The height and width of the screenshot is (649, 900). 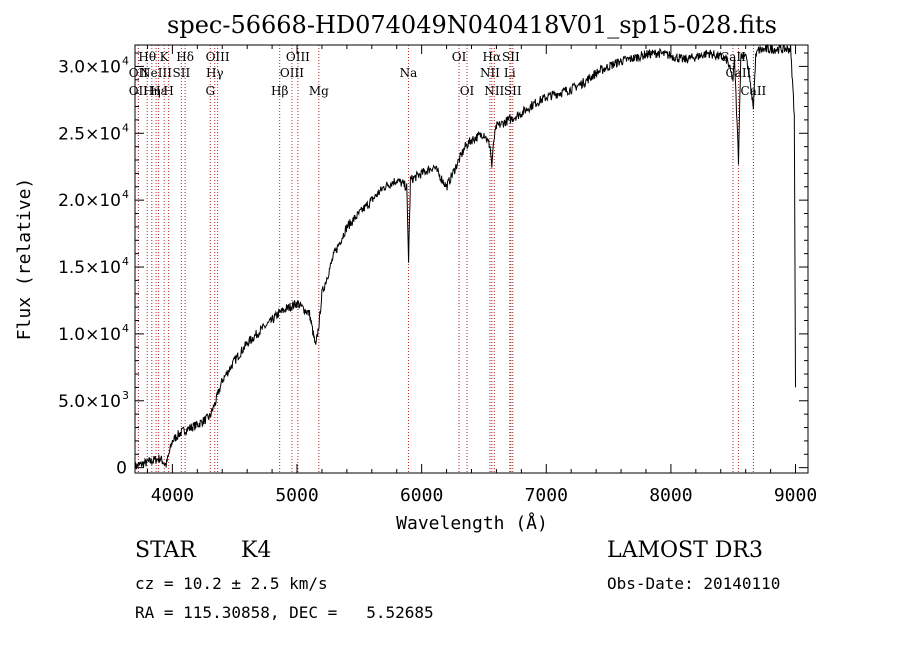 What do you see at coordinates (256, 550) in the screenshot?
I see `object-subclass: K4` at bounding box center [256, 550].